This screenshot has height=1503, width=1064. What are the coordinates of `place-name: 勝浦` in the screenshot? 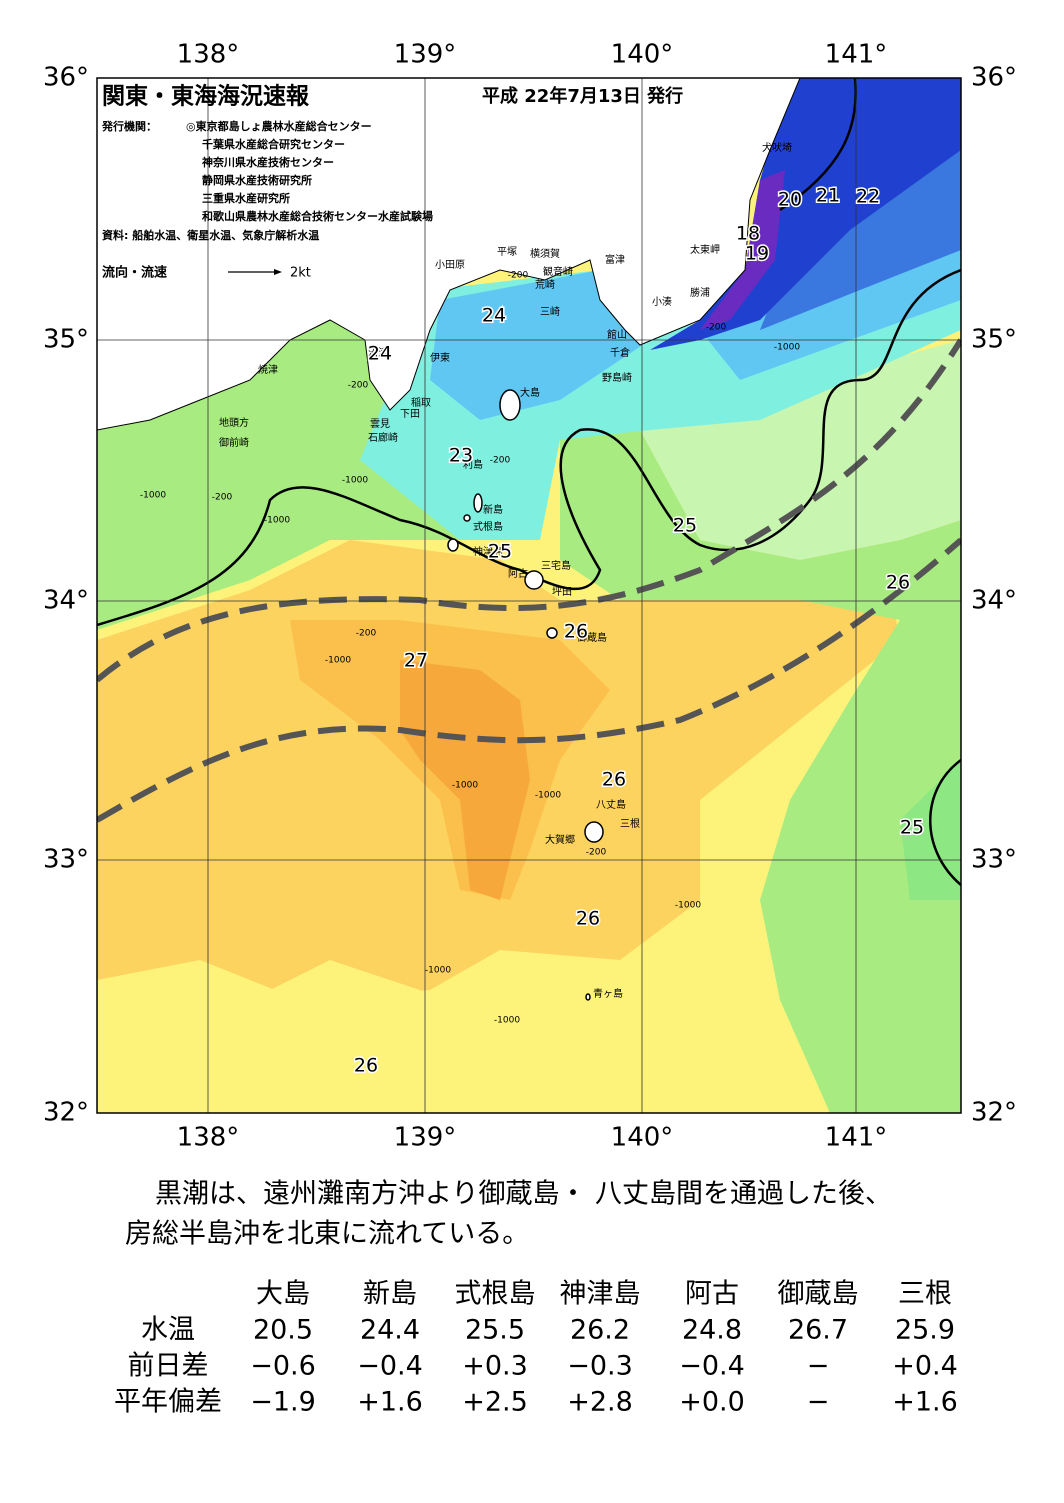 It's located at (700, 292).